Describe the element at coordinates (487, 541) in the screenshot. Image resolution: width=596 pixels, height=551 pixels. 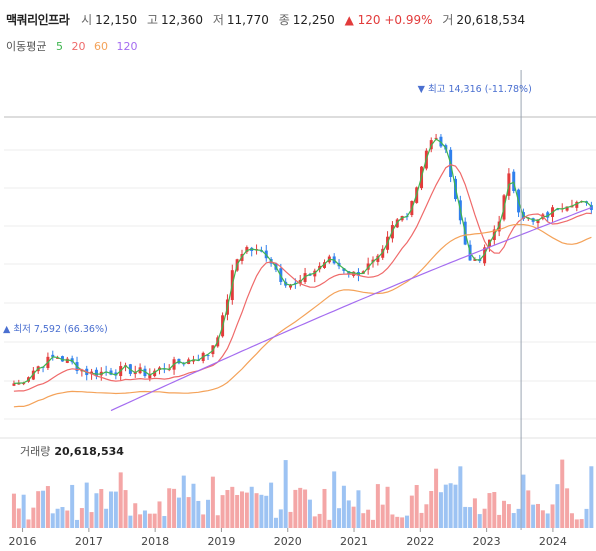
I see `x-tick-label: 2023` at that location.